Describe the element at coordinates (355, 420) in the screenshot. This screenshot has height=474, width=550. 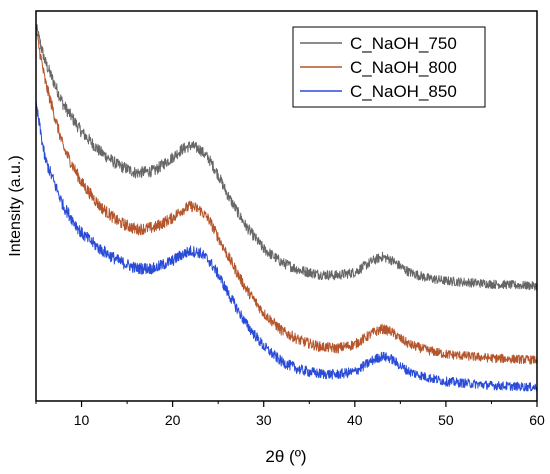
I see `x-tick-label: 40` at that location.